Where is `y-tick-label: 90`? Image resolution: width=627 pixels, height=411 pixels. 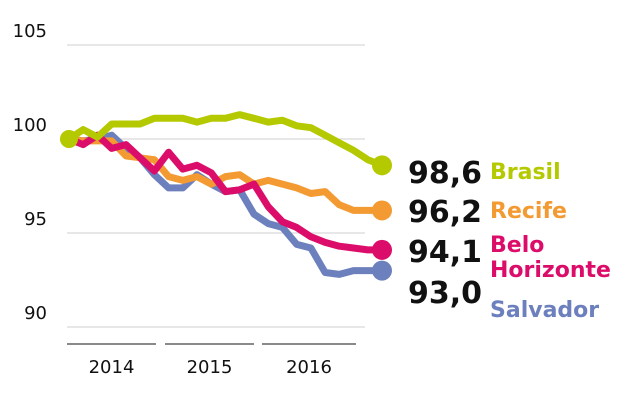
y-tick-label: 90 is located at coordinates (35, 313).